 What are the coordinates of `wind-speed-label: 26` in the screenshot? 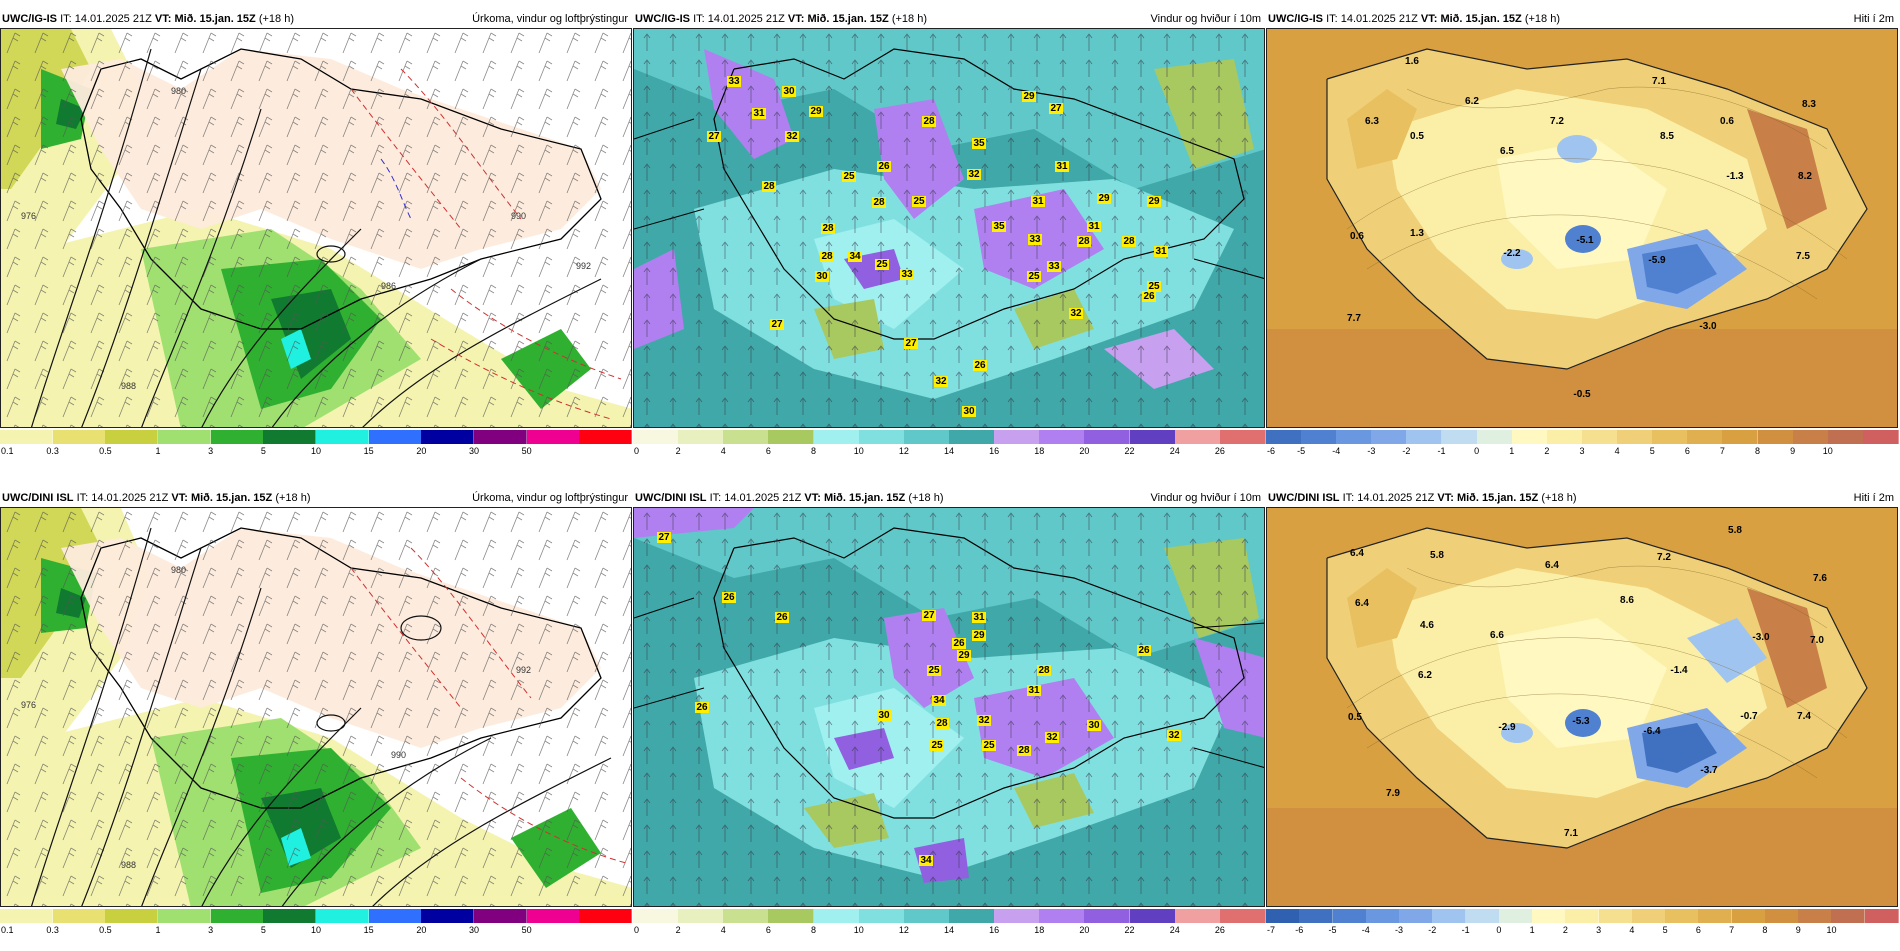 It's located at (1149, 296).